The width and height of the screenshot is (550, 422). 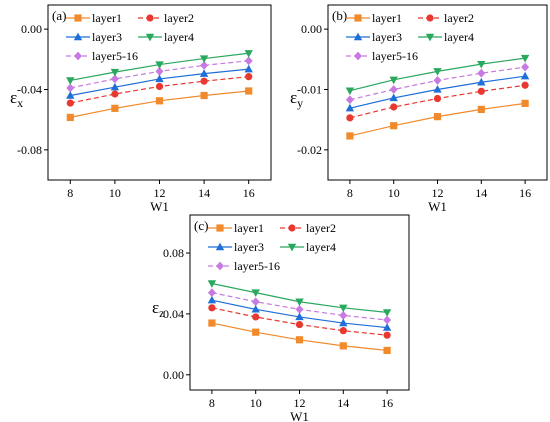 I want to click on panel-a-xtick-label: 10, so click(x=115, y=193).